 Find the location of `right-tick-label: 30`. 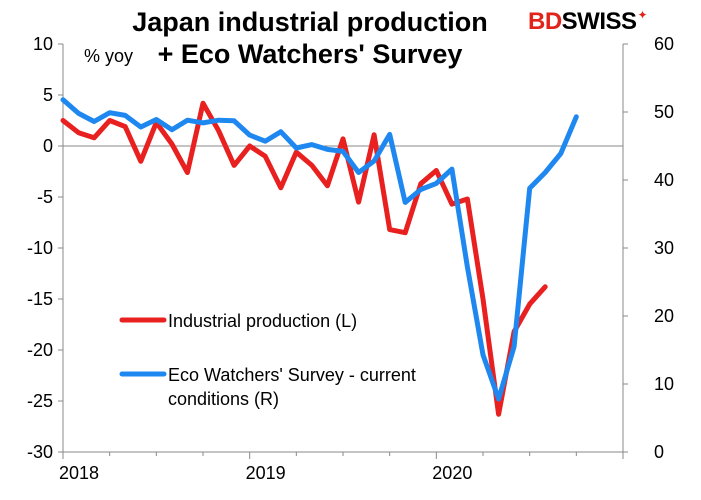

right-tick-label: 30 is located at coordinates (664, 248).